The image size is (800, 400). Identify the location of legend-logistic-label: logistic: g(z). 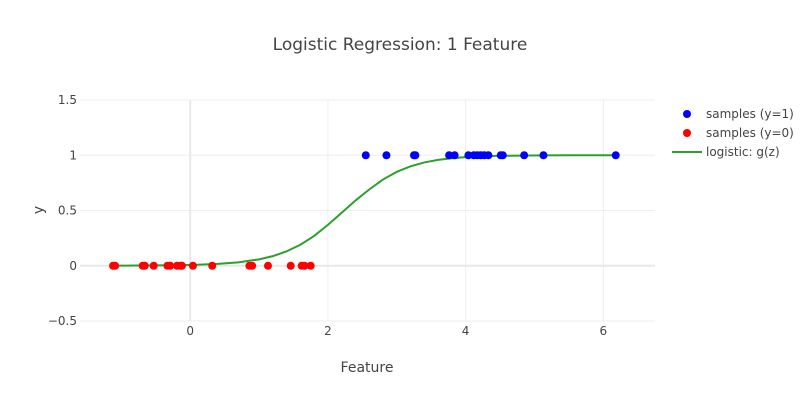
(743, 152).